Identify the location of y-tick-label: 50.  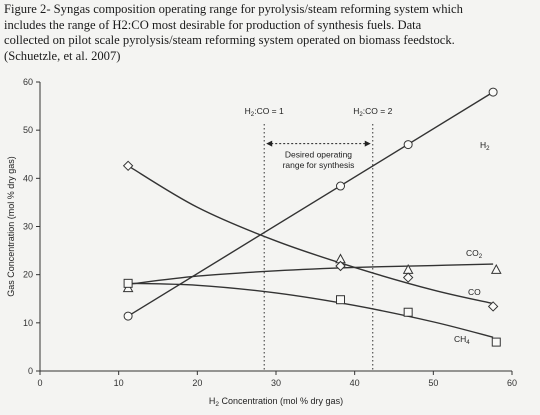
(28, 130).